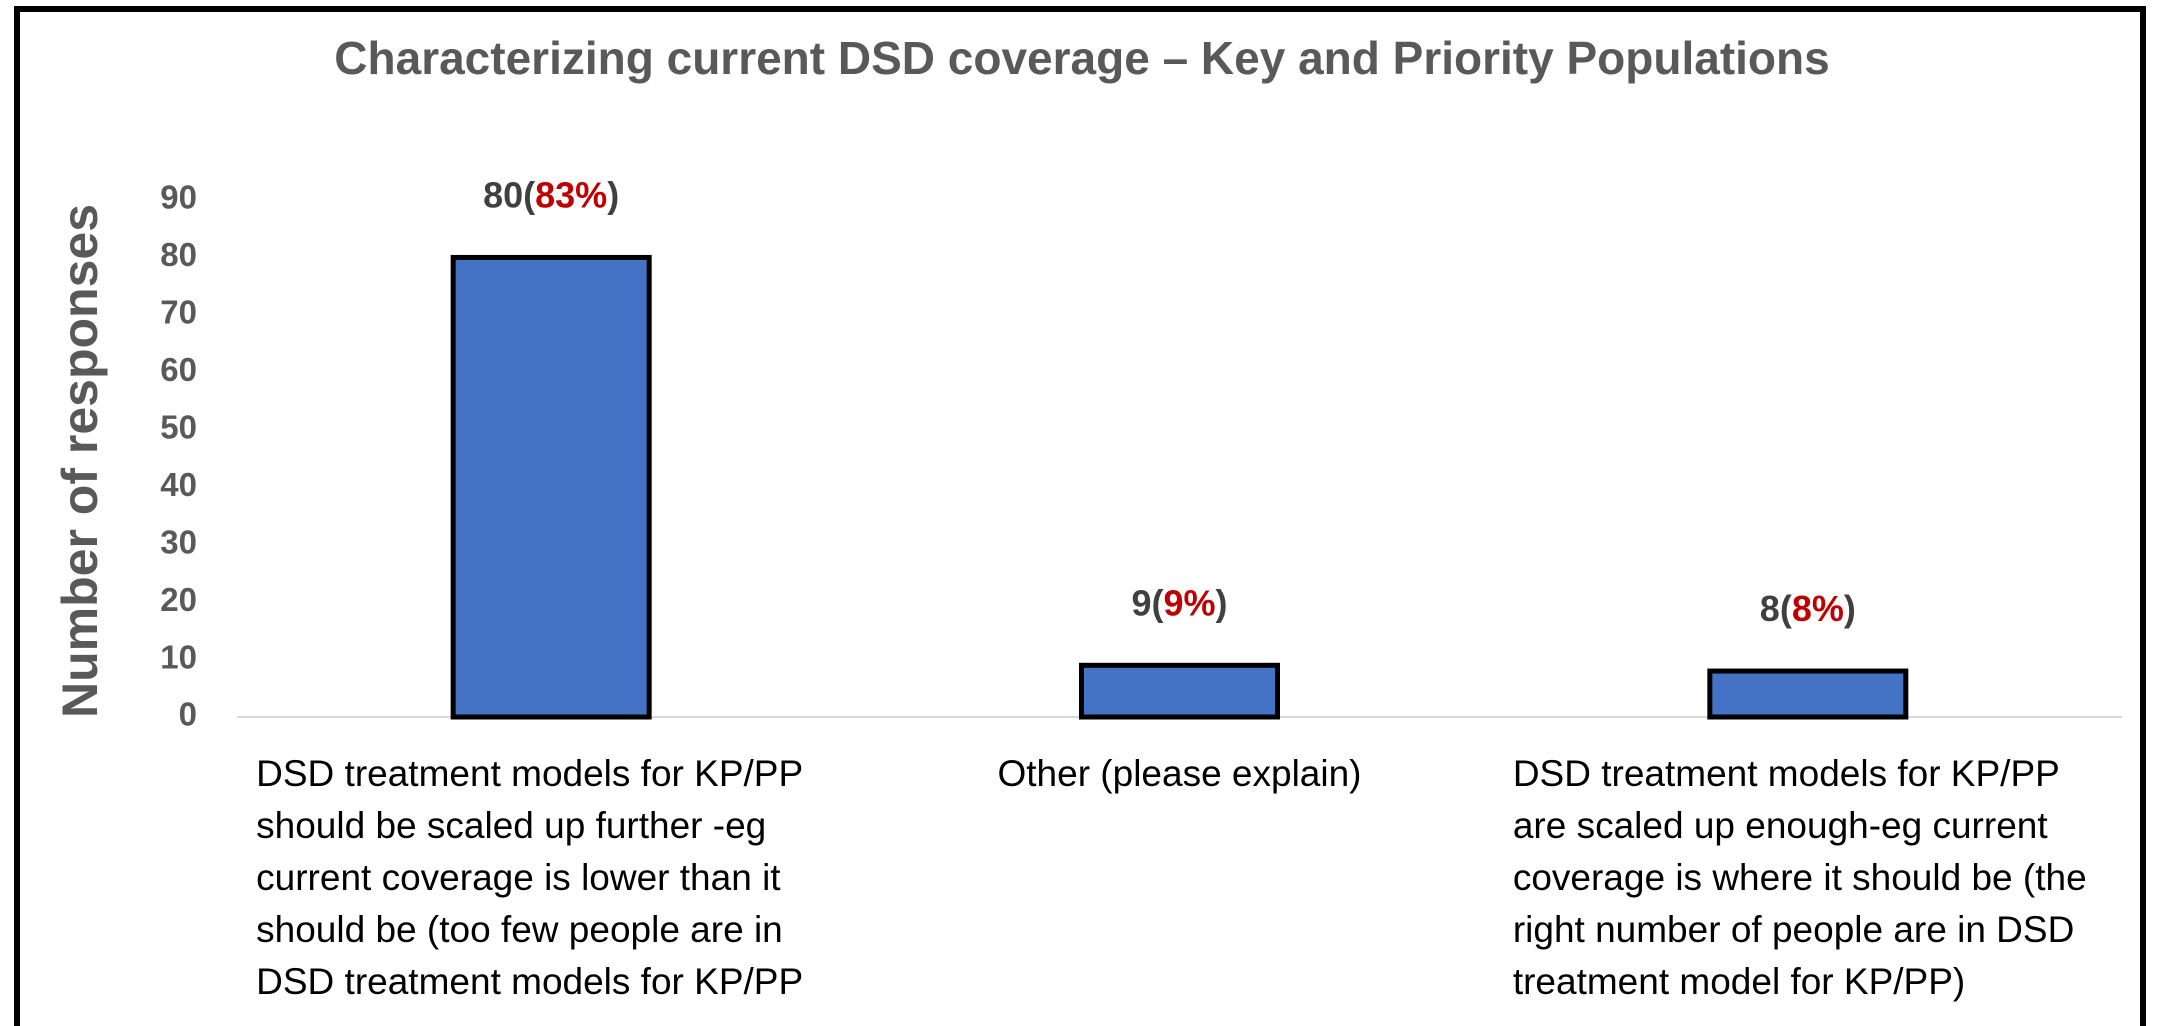 The width and height of the screenshot is (2161, 1026). Describe the element at coordinates (178, 426) in the screenshot. I see `y-tick-label: 50` at that location.